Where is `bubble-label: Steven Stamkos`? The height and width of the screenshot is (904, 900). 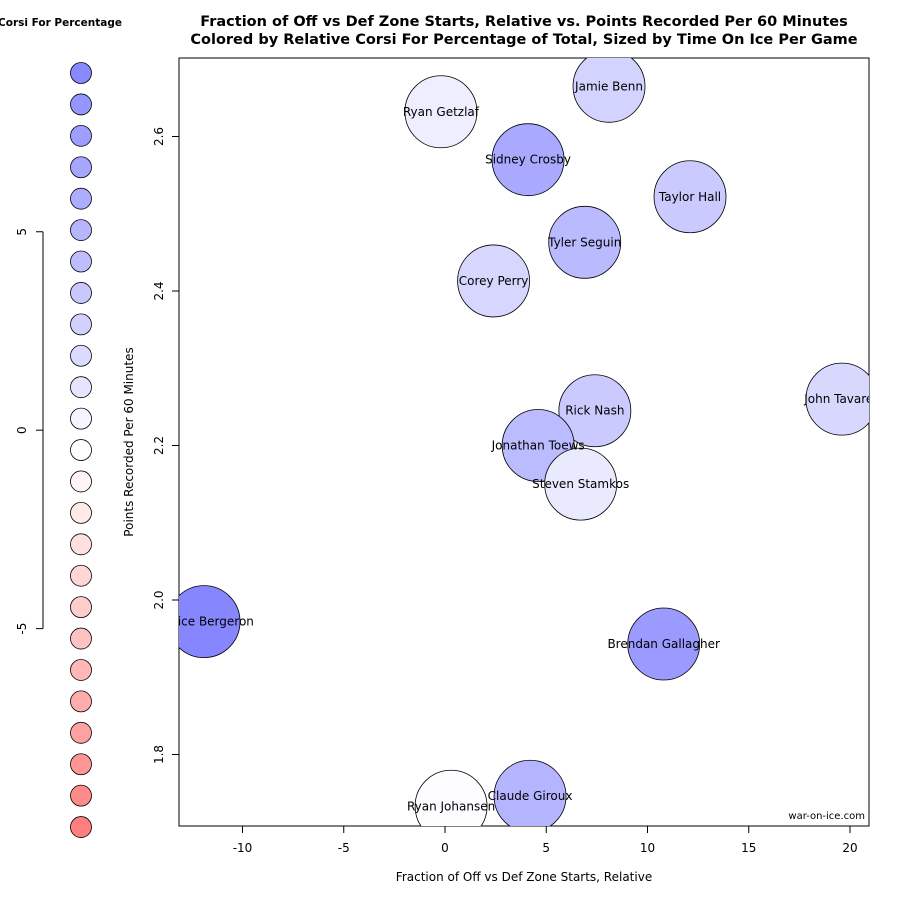 bubble-label: Steven Stamkos is located at coordinates (580, 484).